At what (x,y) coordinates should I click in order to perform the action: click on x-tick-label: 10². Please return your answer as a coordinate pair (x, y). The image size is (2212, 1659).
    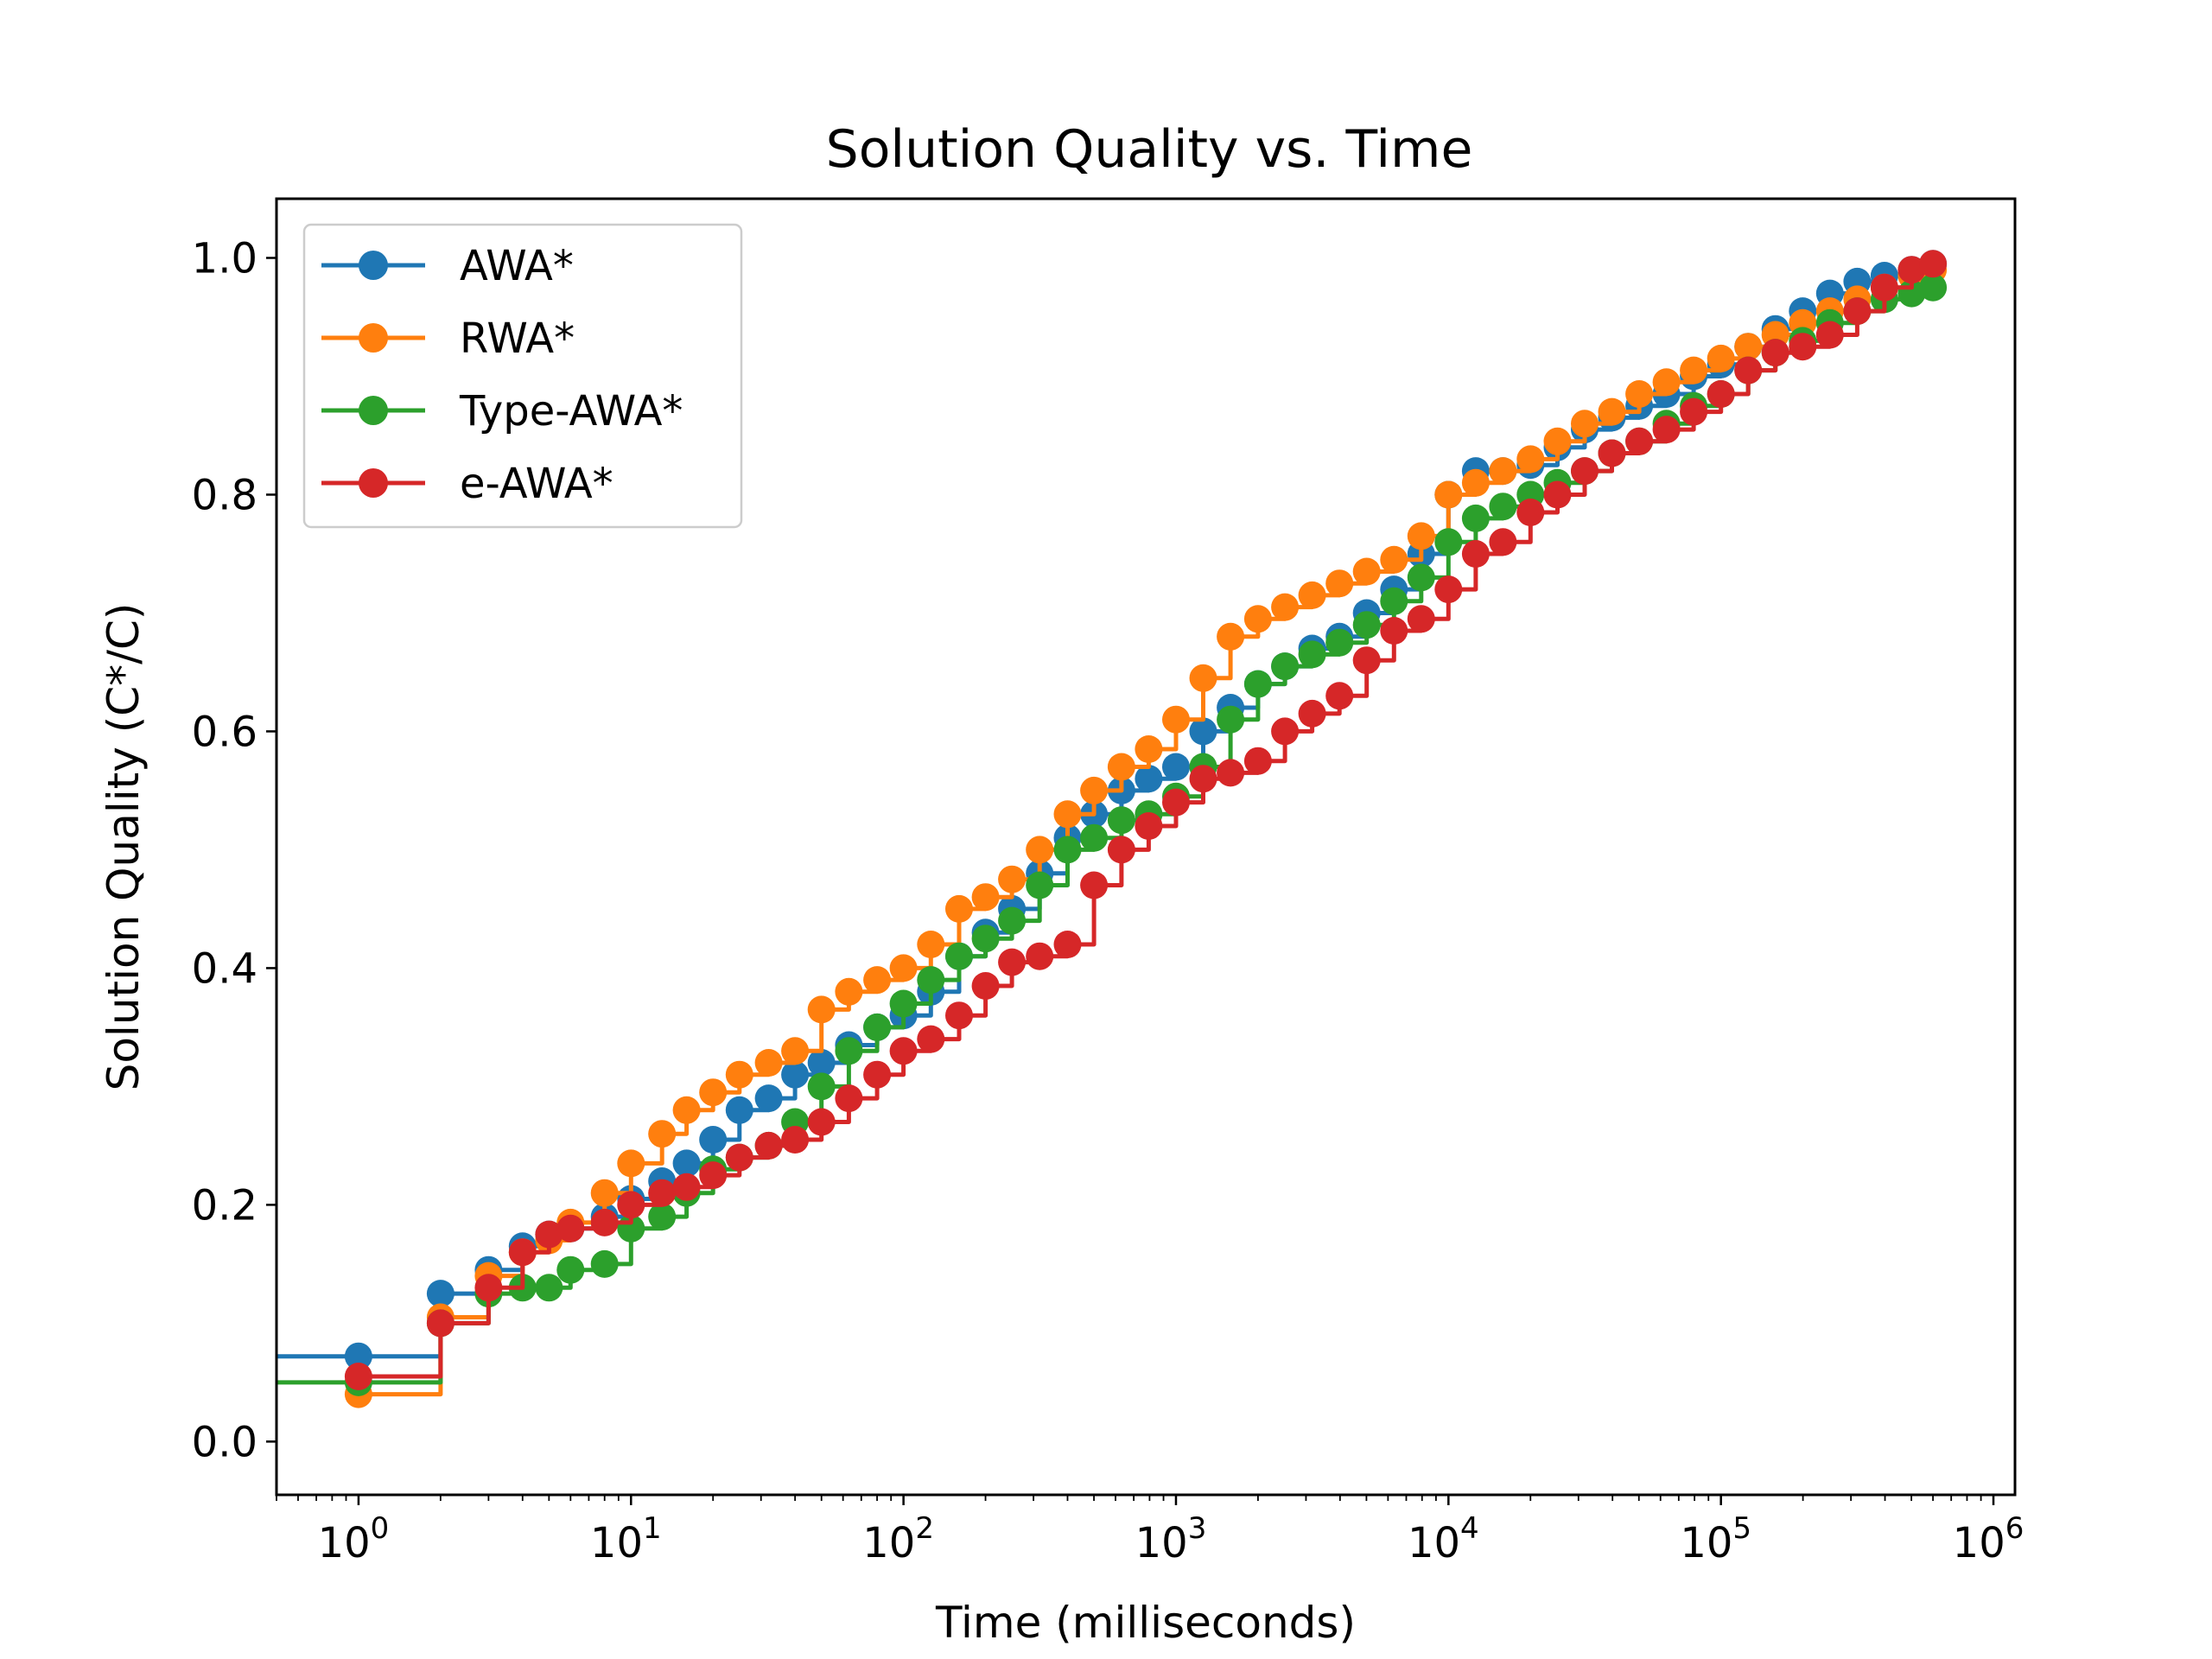
    Looking at the image, I should click on (898, 1539).